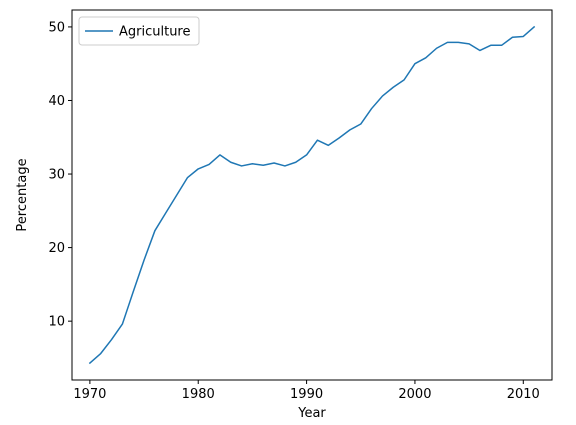 This screenshot has height=425, width=576. What do you see at coordinates (523, 394) in the screenshot?
I see `x-tick-label: 2010` at bounding box center [523, 394].